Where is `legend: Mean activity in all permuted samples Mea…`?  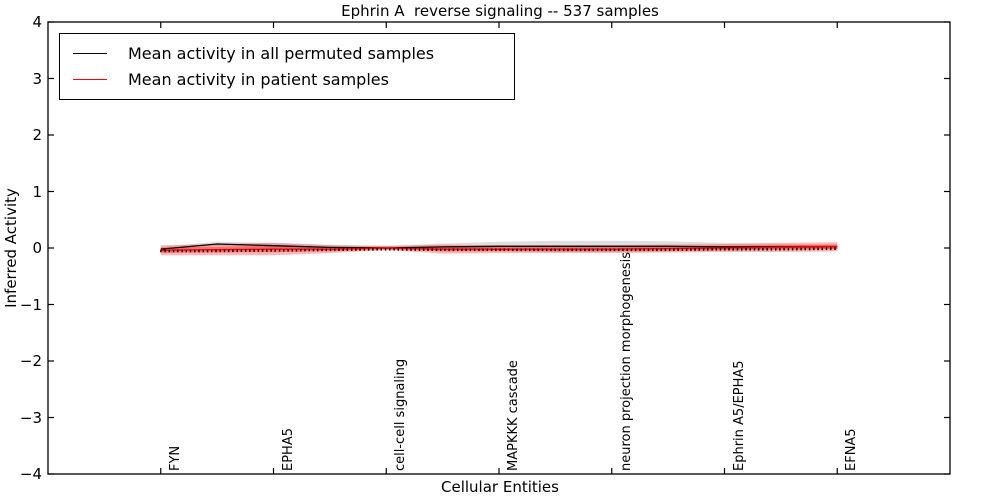 legend: Mean activity in all permuted samples Mea… is located at coordinates (287, 66).